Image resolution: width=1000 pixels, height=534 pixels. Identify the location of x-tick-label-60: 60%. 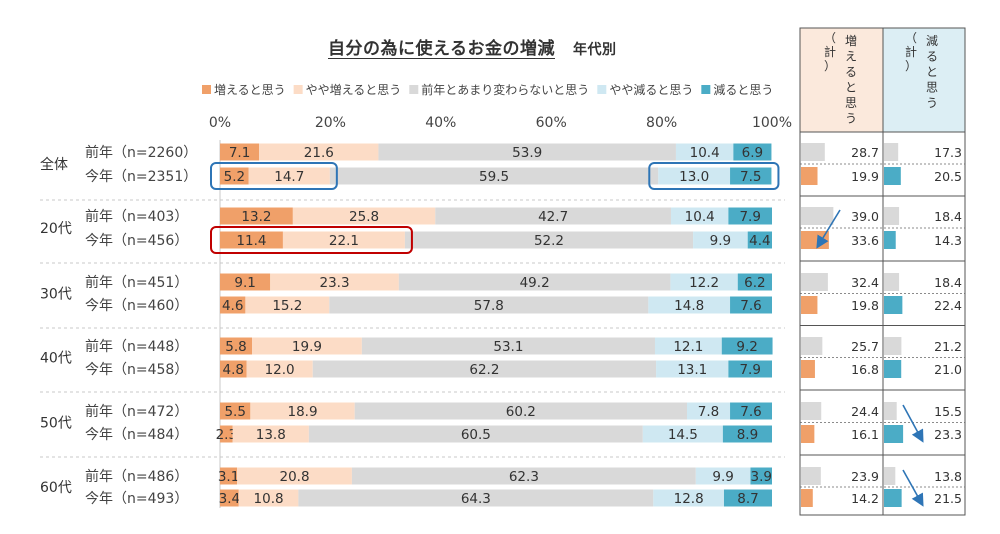
(551, 123).